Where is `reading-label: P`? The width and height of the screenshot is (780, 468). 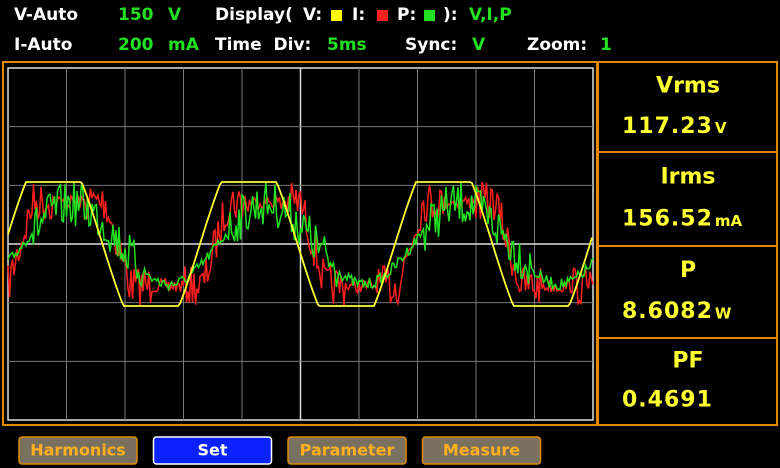 reading-label: P is located at coordinates (688, 270).